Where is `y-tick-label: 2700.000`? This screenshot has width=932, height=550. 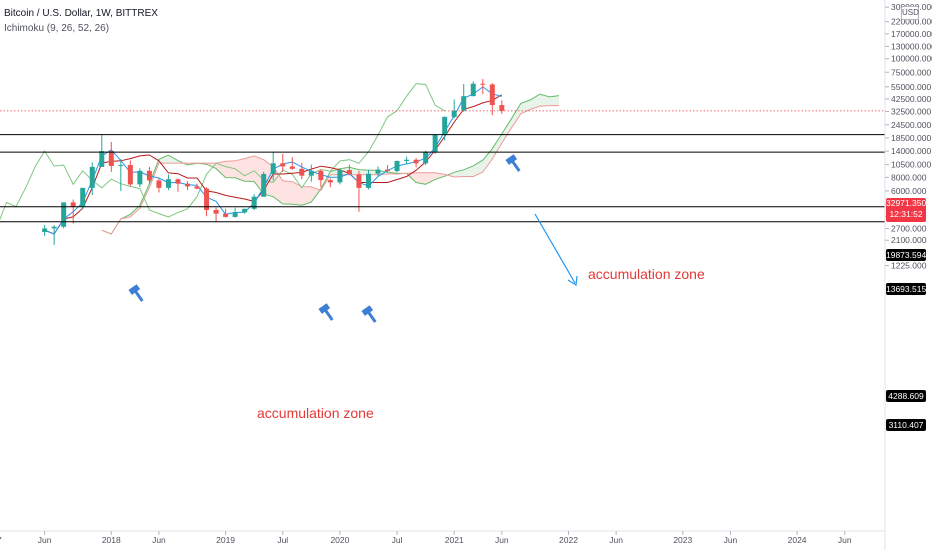 y-tick-label: 2700.000 is located at coordinates (909, 228).